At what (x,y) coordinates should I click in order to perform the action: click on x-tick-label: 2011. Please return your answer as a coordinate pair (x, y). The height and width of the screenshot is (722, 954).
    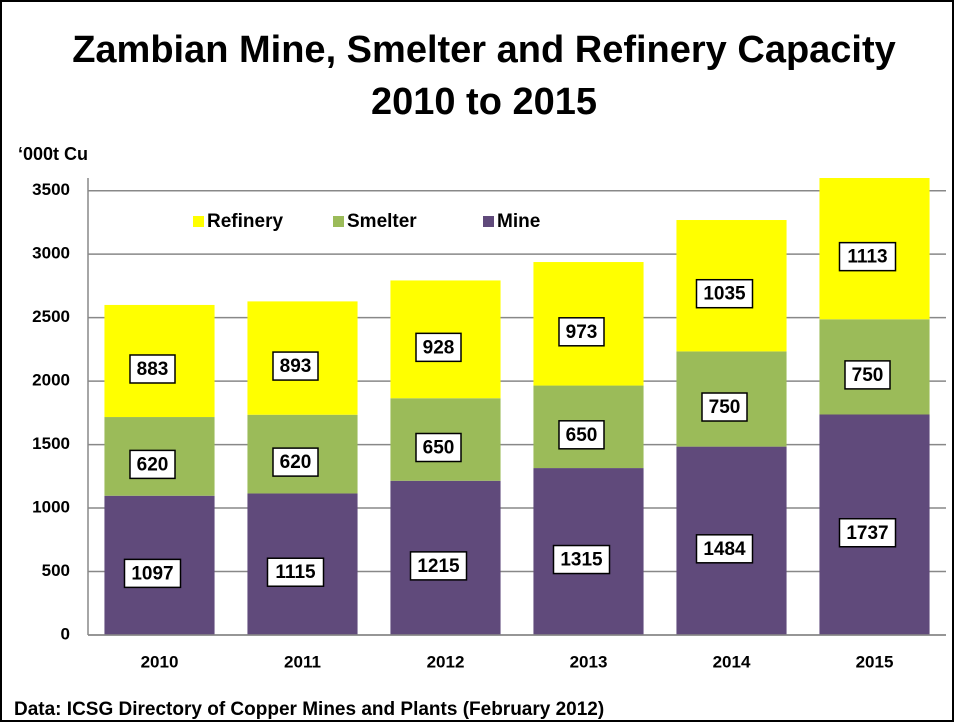
    Looking at the image, I should click on (302, 661).